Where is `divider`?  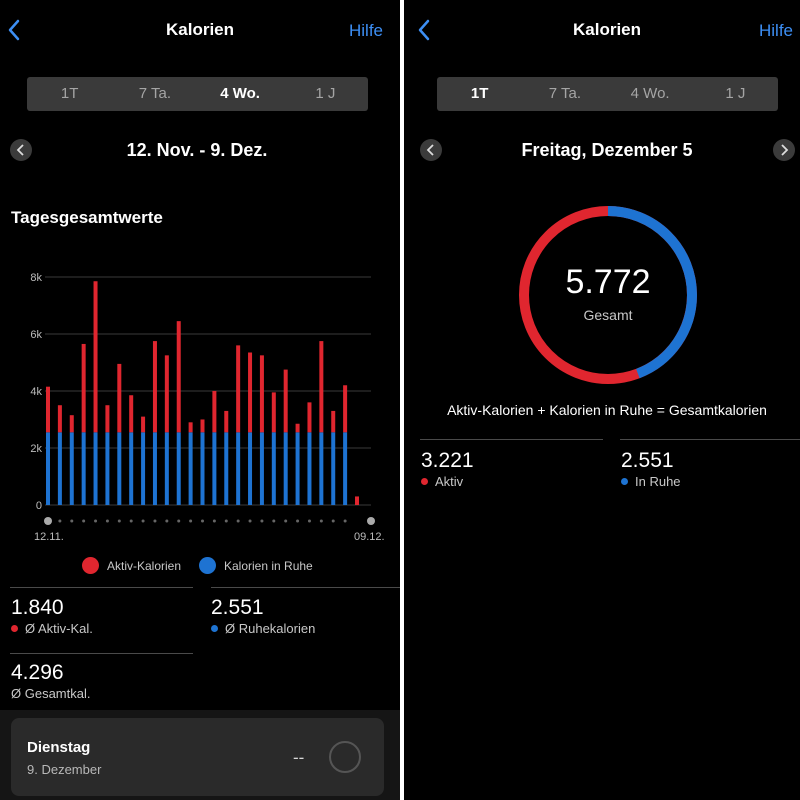 divider is located at coordinates (305, 587).